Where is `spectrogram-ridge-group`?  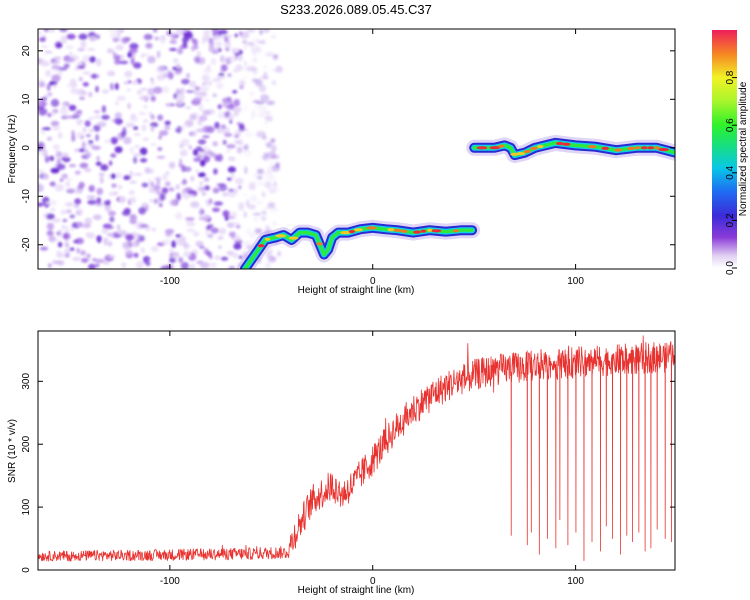 spectrogram-ridge-group is located at coordinates (455, 201).